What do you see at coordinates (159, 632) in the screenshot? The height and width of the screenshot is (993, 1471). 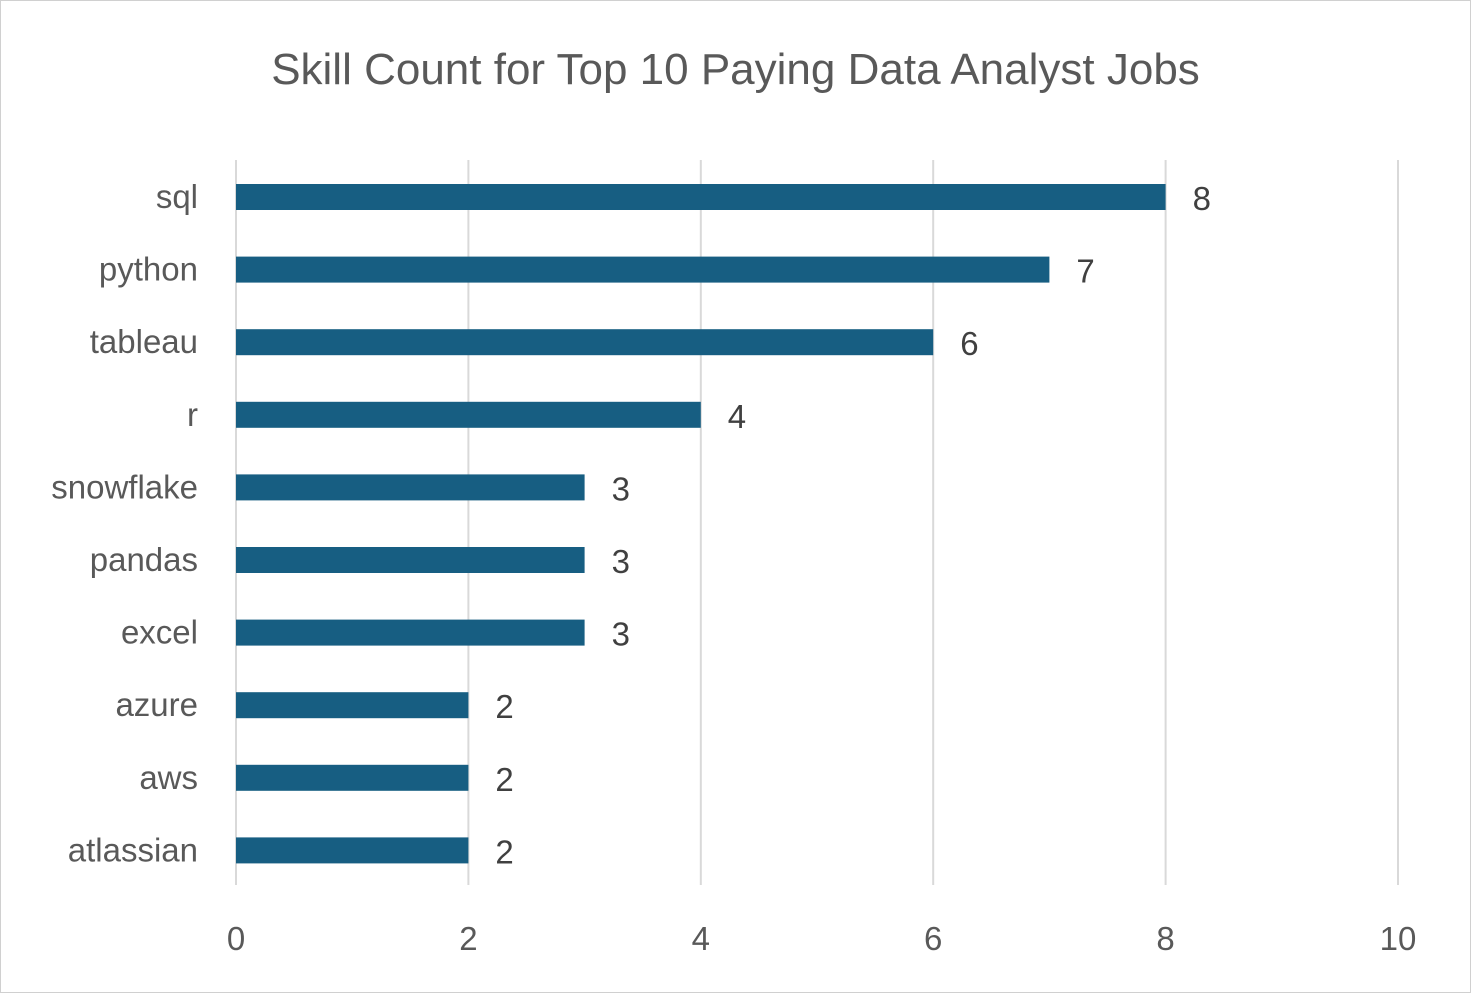 I see `category-label-excel: excel` at bounding box center [159, 632].